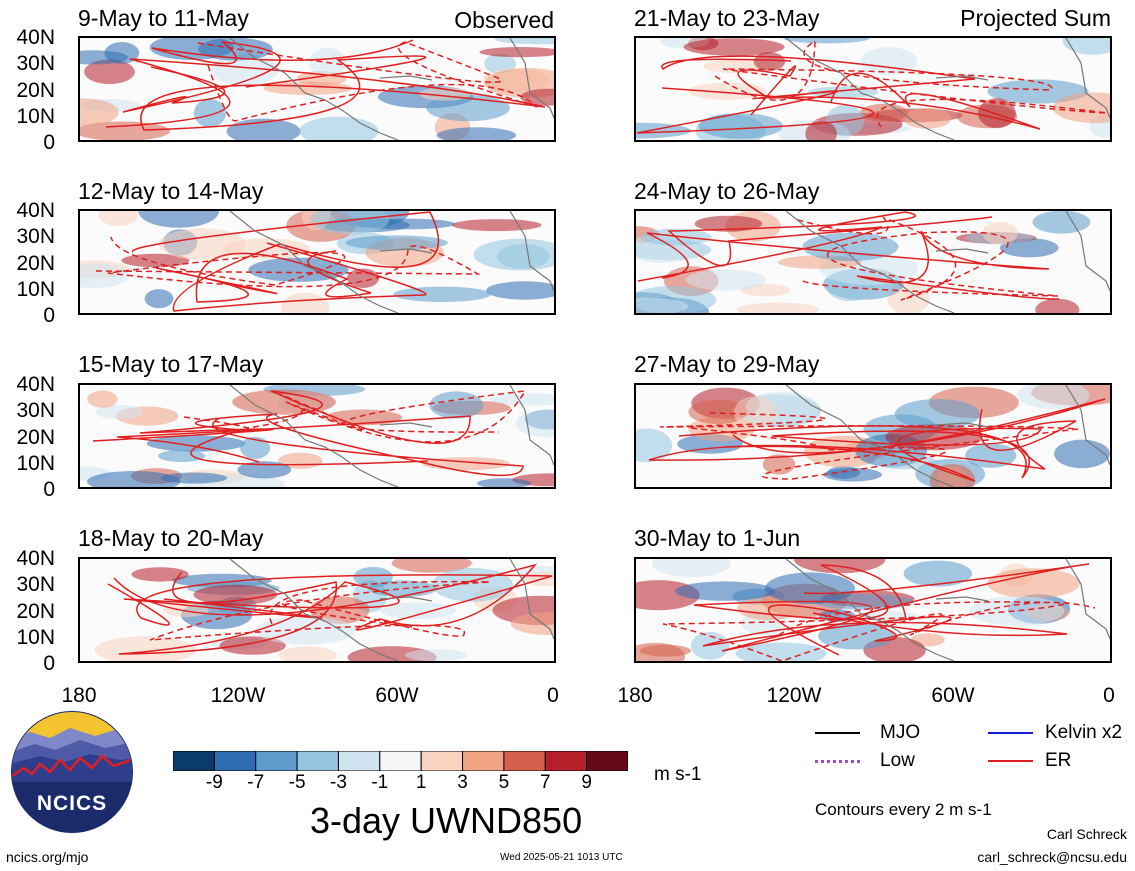  What do you see at coordinates (1084, 732) in the screenshot?
I see `legend-label-kelvin: Kelvin x2` at bounding box center [1084, 732].